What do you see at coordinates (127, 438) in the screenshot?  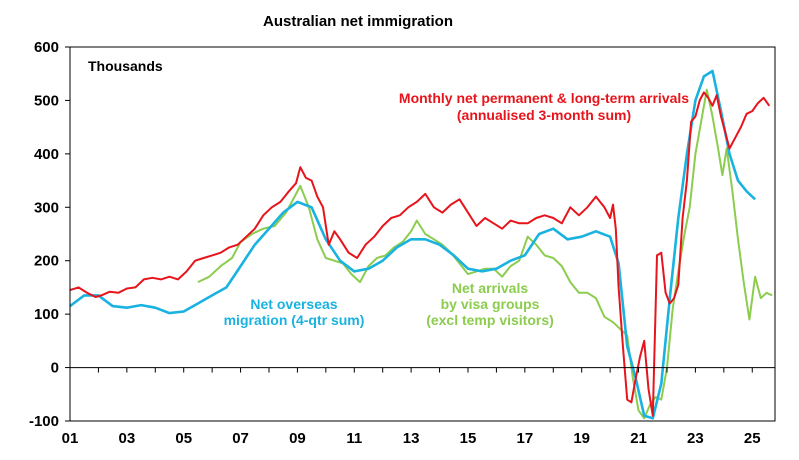 I see `x-tick-label: 03` at bounding box center [127, 438].